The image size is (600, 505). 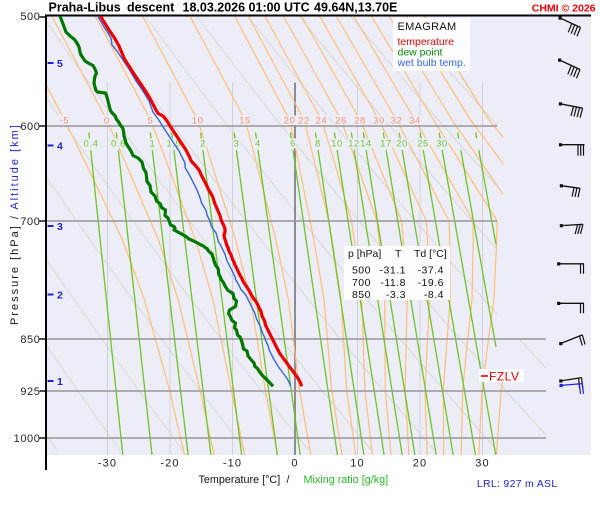 What do you see at coordinates (107, 464) in the screenshot?
I see `svg-text: -30` at bounding box center [107, 464].